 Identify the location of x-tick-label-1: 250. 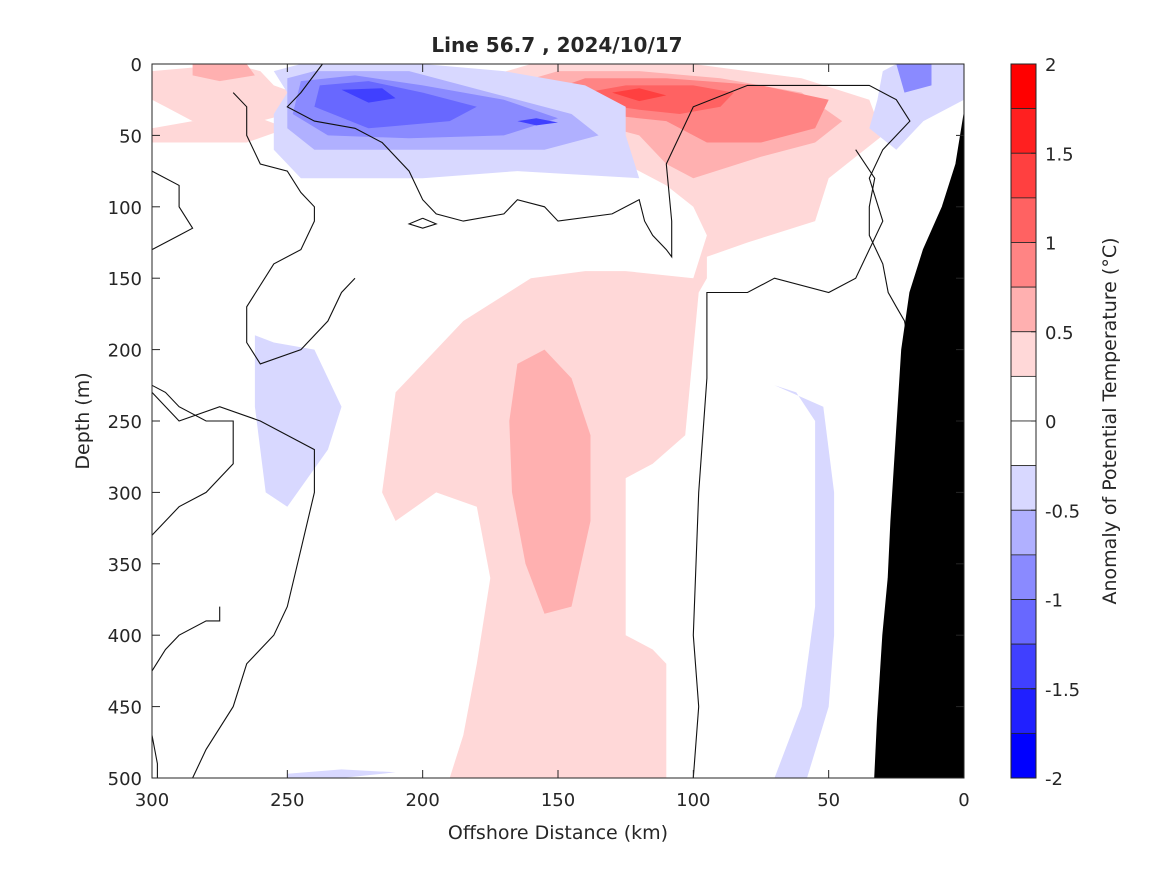
(287, 800).